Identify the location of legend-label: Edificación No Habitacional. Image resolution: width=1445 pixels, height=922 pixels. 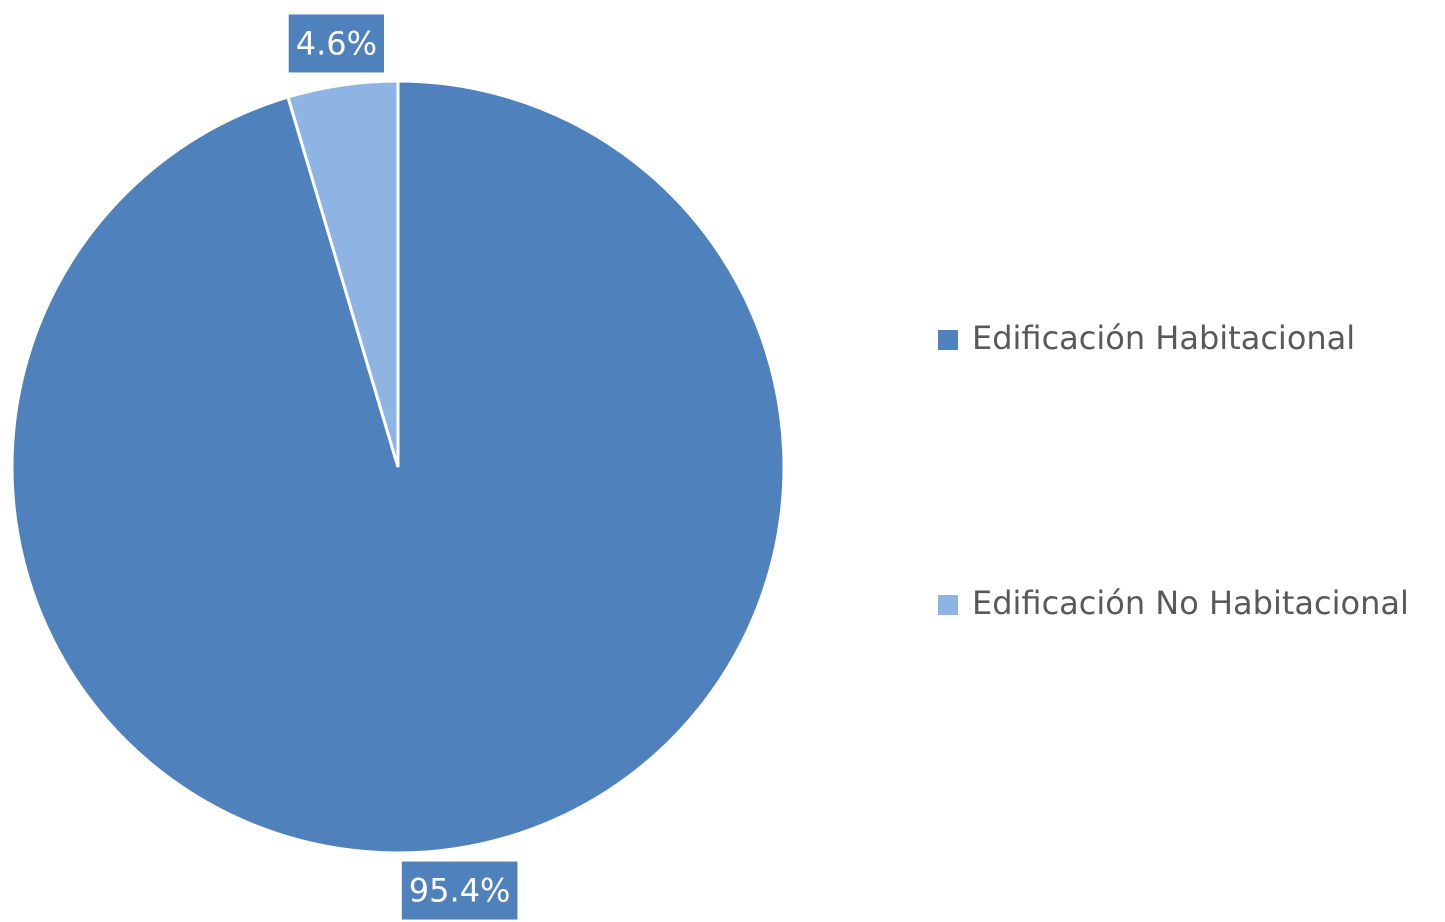
(1190, 603).